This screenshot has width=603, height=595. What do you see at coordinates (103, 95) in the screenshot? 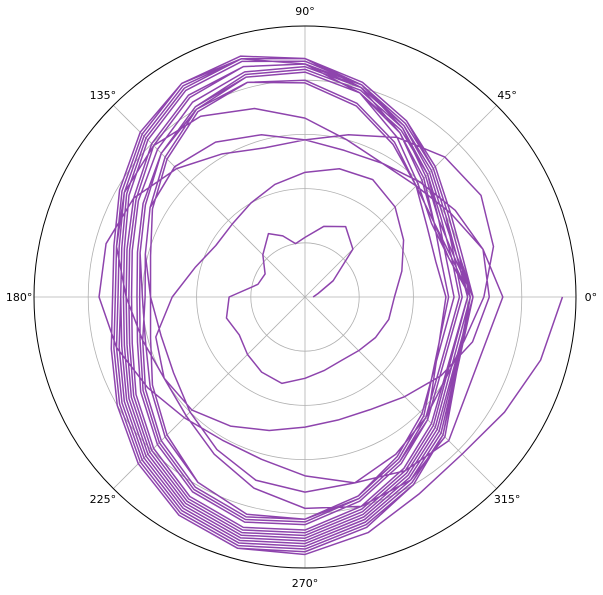
I see `angle-tick-label: 135°` at bounding box center [103, 95].